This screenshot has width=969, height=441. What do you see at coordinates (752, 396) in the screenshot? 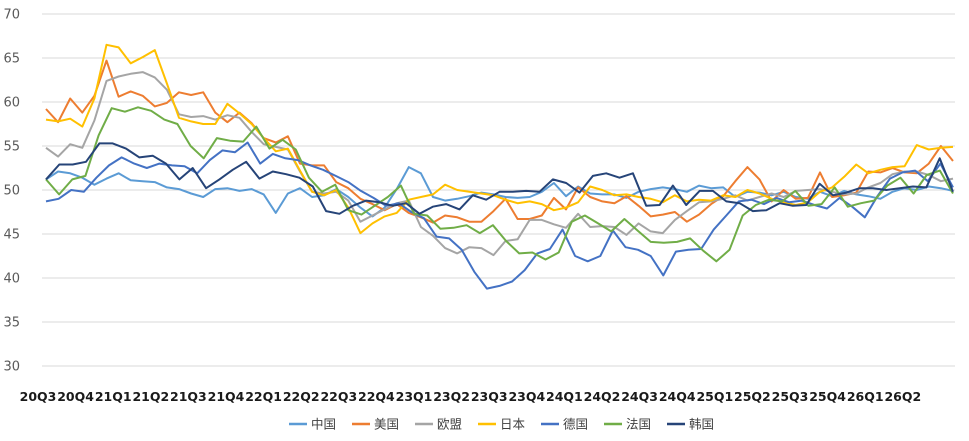
I see `x-tick-label: 25Q2` at bounding box center [752, 396].